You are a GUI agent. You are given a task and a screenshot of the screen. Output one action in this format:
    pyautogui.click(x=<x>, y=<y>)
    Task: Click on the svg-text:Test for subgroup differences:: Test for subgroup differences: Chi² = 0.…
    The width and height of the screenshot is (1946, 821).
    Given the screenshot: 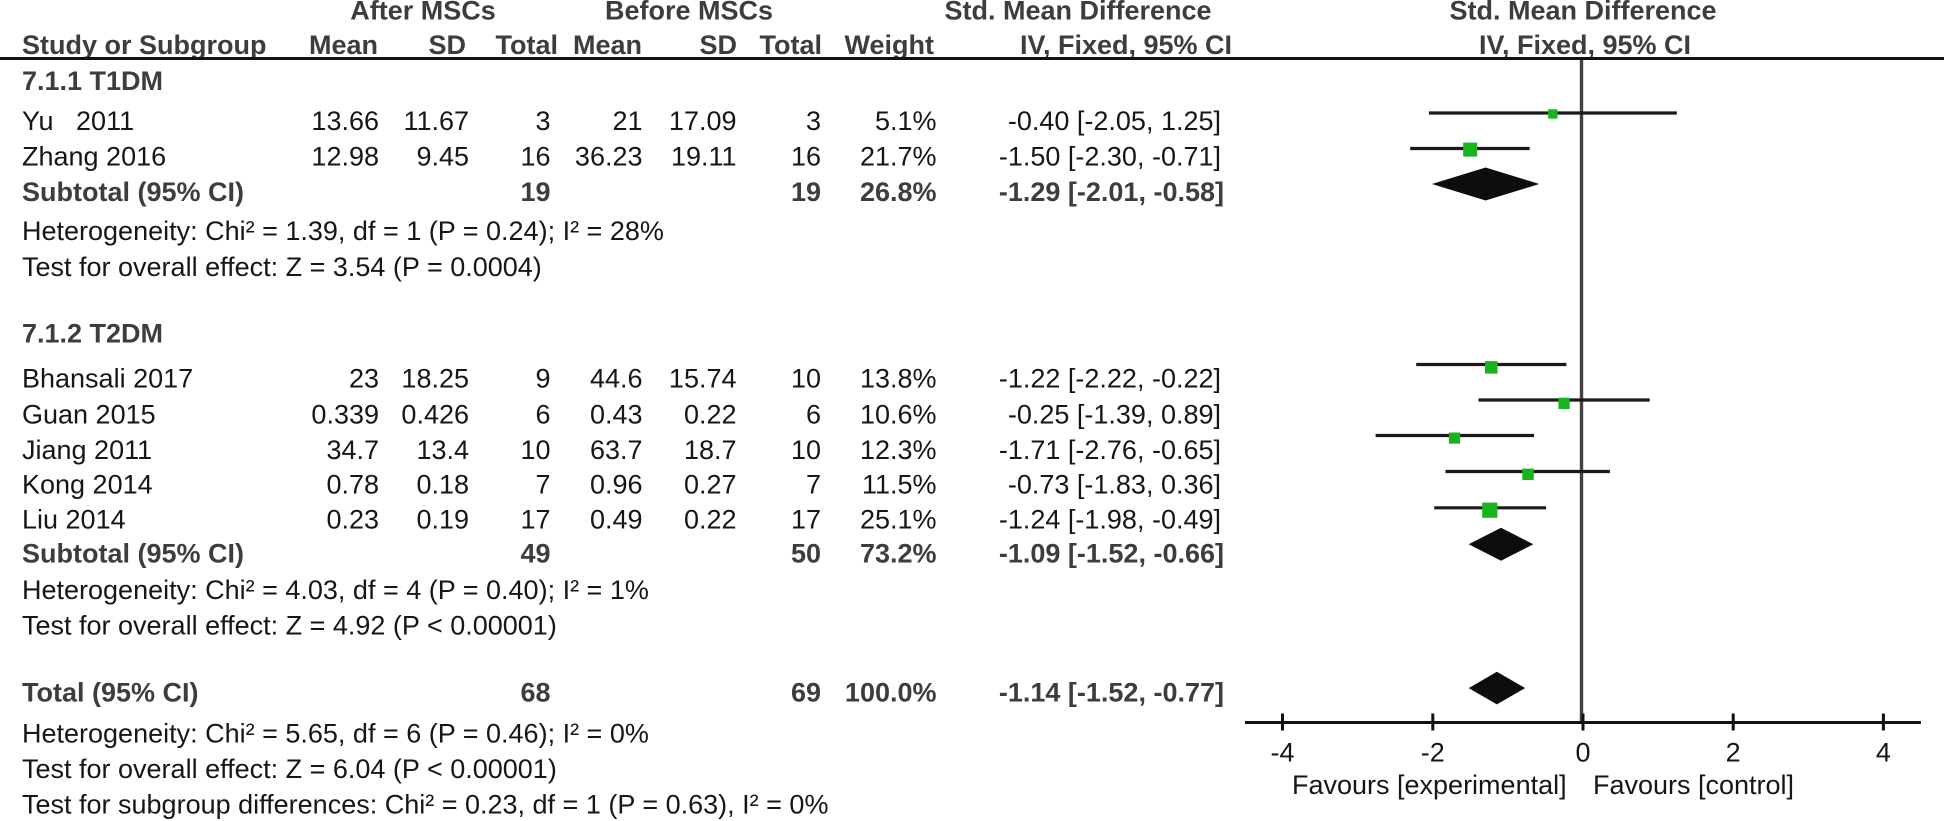 What is the action you would take?
    pyautogui.click(x=425, y=805)
    